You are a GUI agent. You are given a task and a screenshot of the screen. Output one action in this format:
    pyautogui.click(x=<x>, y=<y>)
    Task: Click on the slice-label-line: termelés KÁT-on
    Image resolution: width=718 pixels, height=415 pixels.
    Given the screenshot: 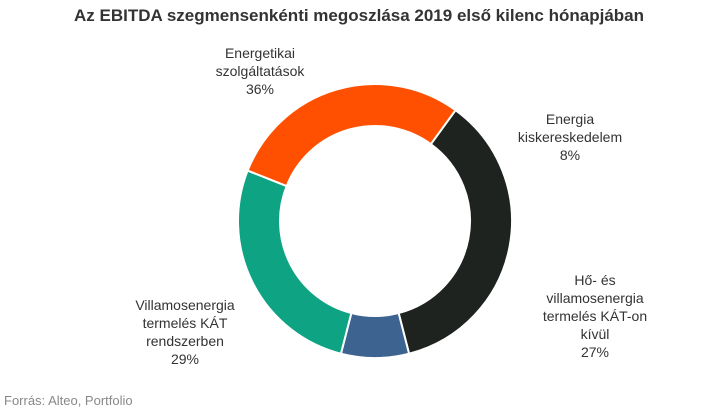 What is the action you would take?
    pyautogui.click(x=595, y=316)
    